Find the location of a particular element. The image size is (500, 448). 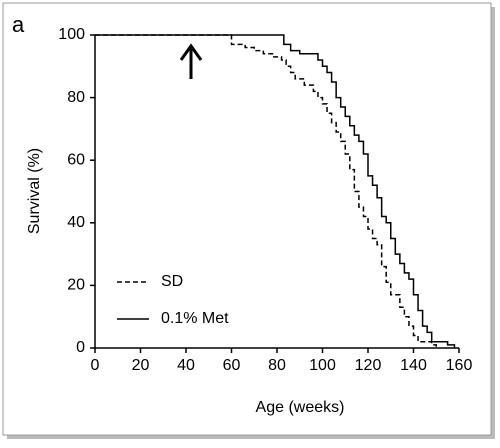

y-tick-label: 100 is located at coordinates (71, 34).